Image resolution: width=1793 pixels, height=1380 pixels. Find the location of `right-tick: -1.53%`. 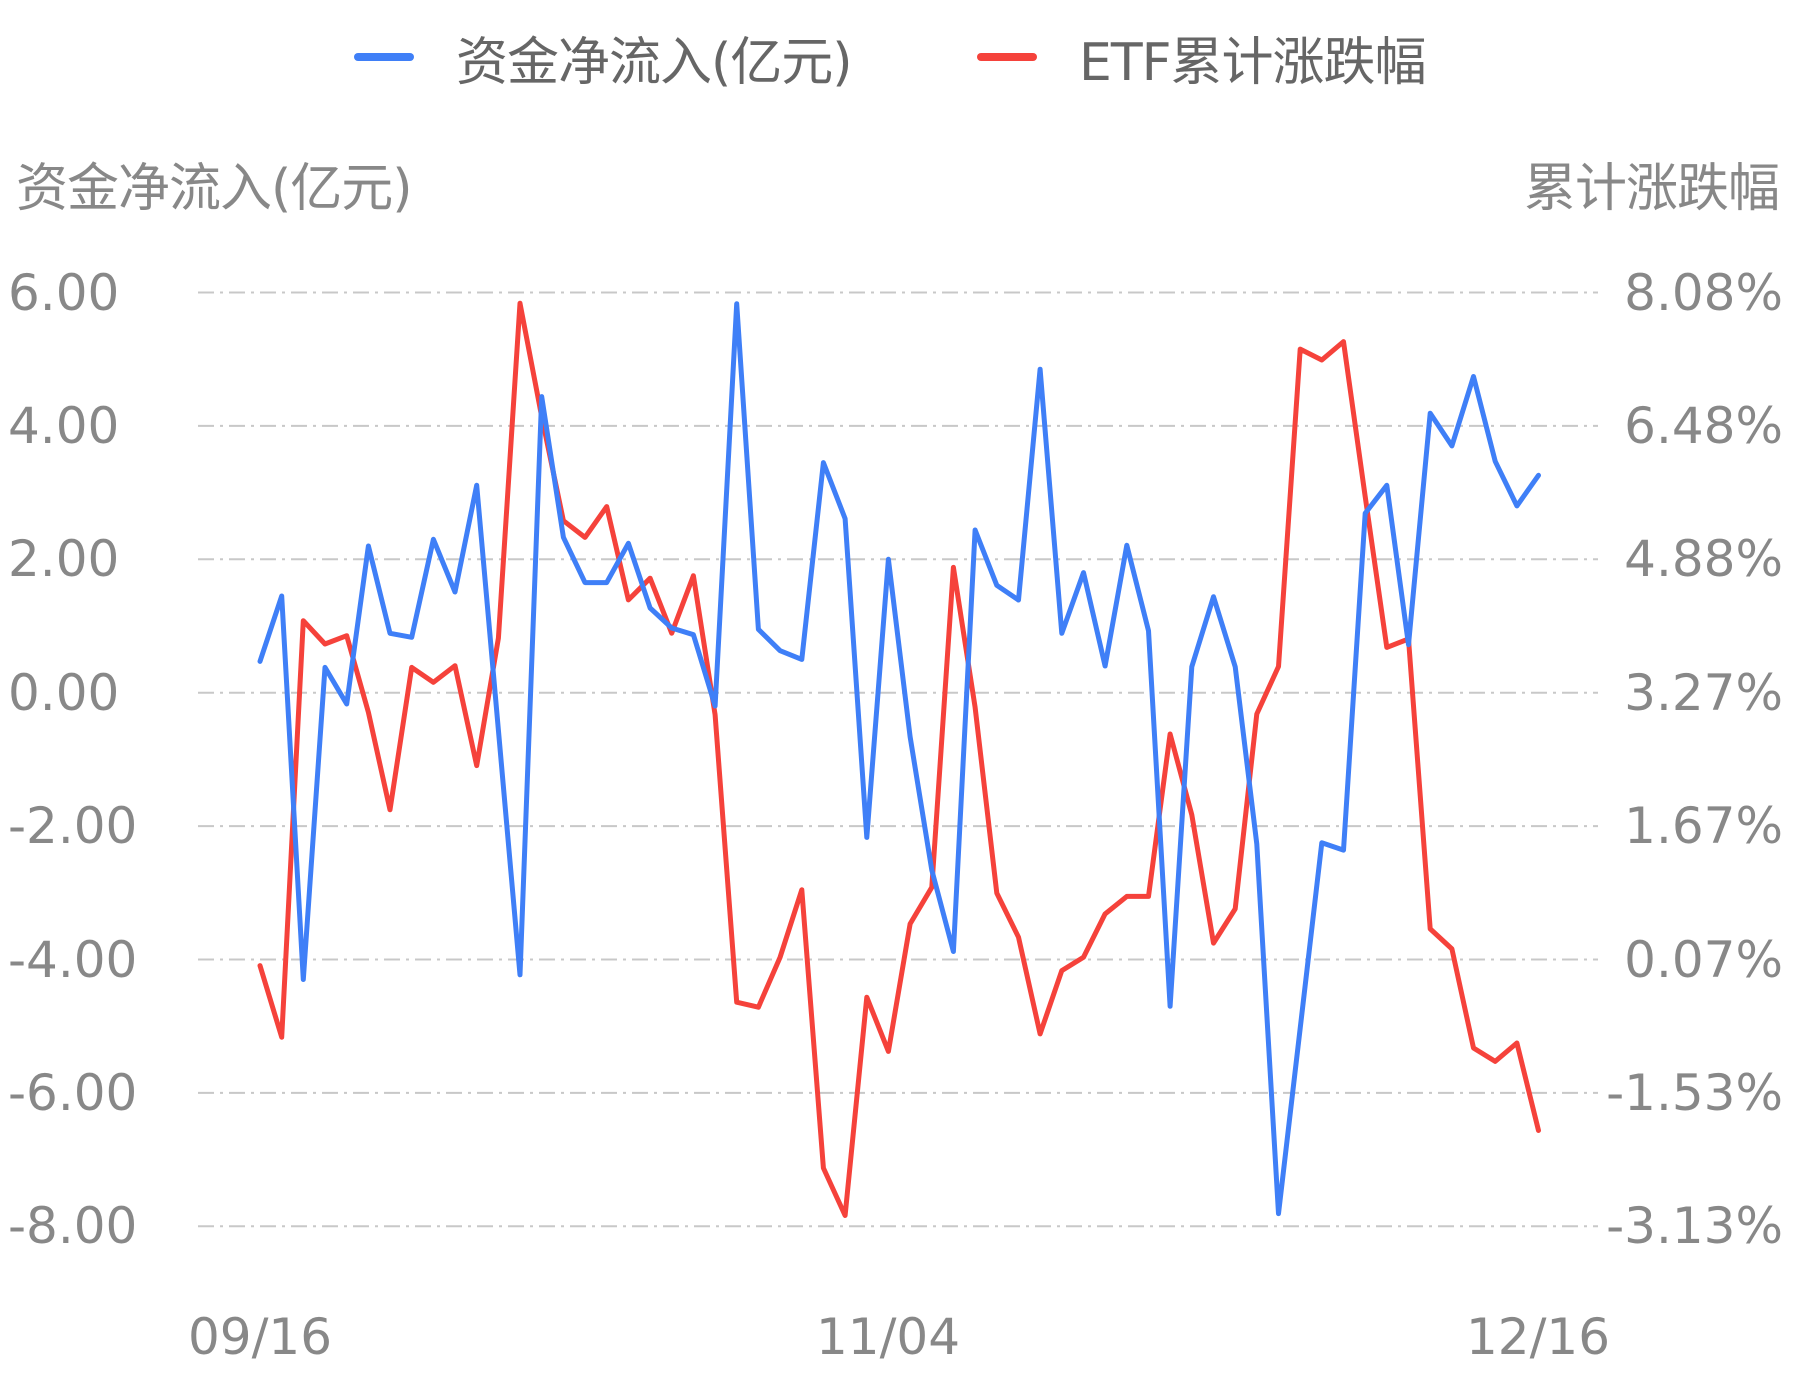

right-tick: -1.53% is located at coordinates (1694, 1093).